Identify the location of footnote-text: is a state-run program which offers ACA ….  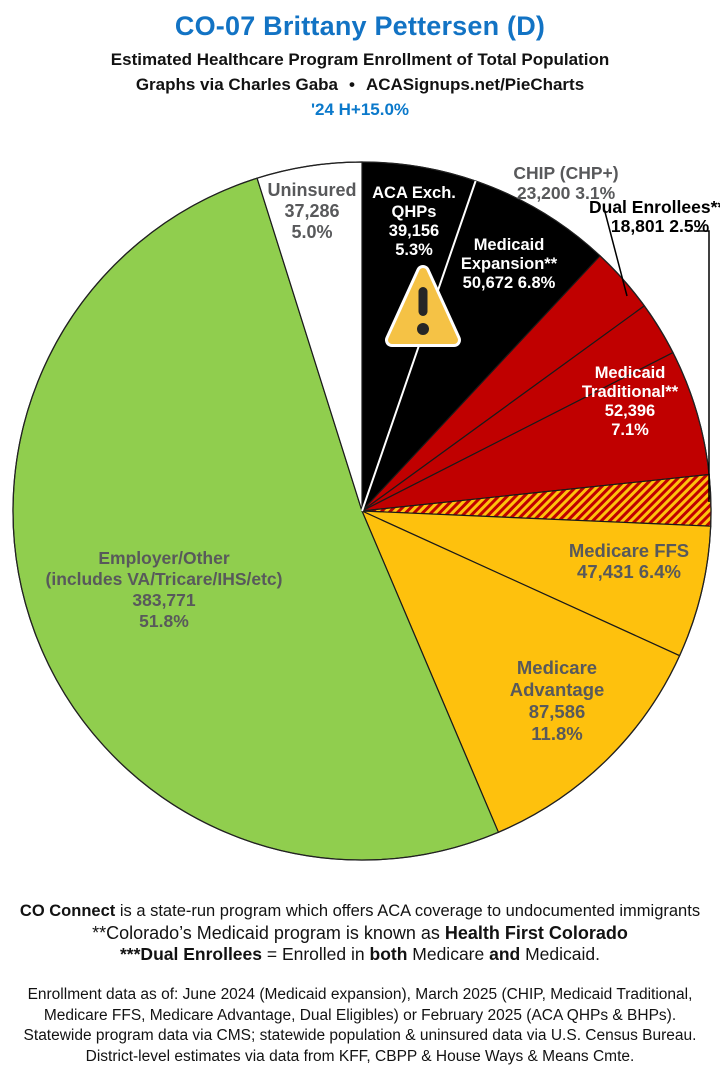
(408, 911).